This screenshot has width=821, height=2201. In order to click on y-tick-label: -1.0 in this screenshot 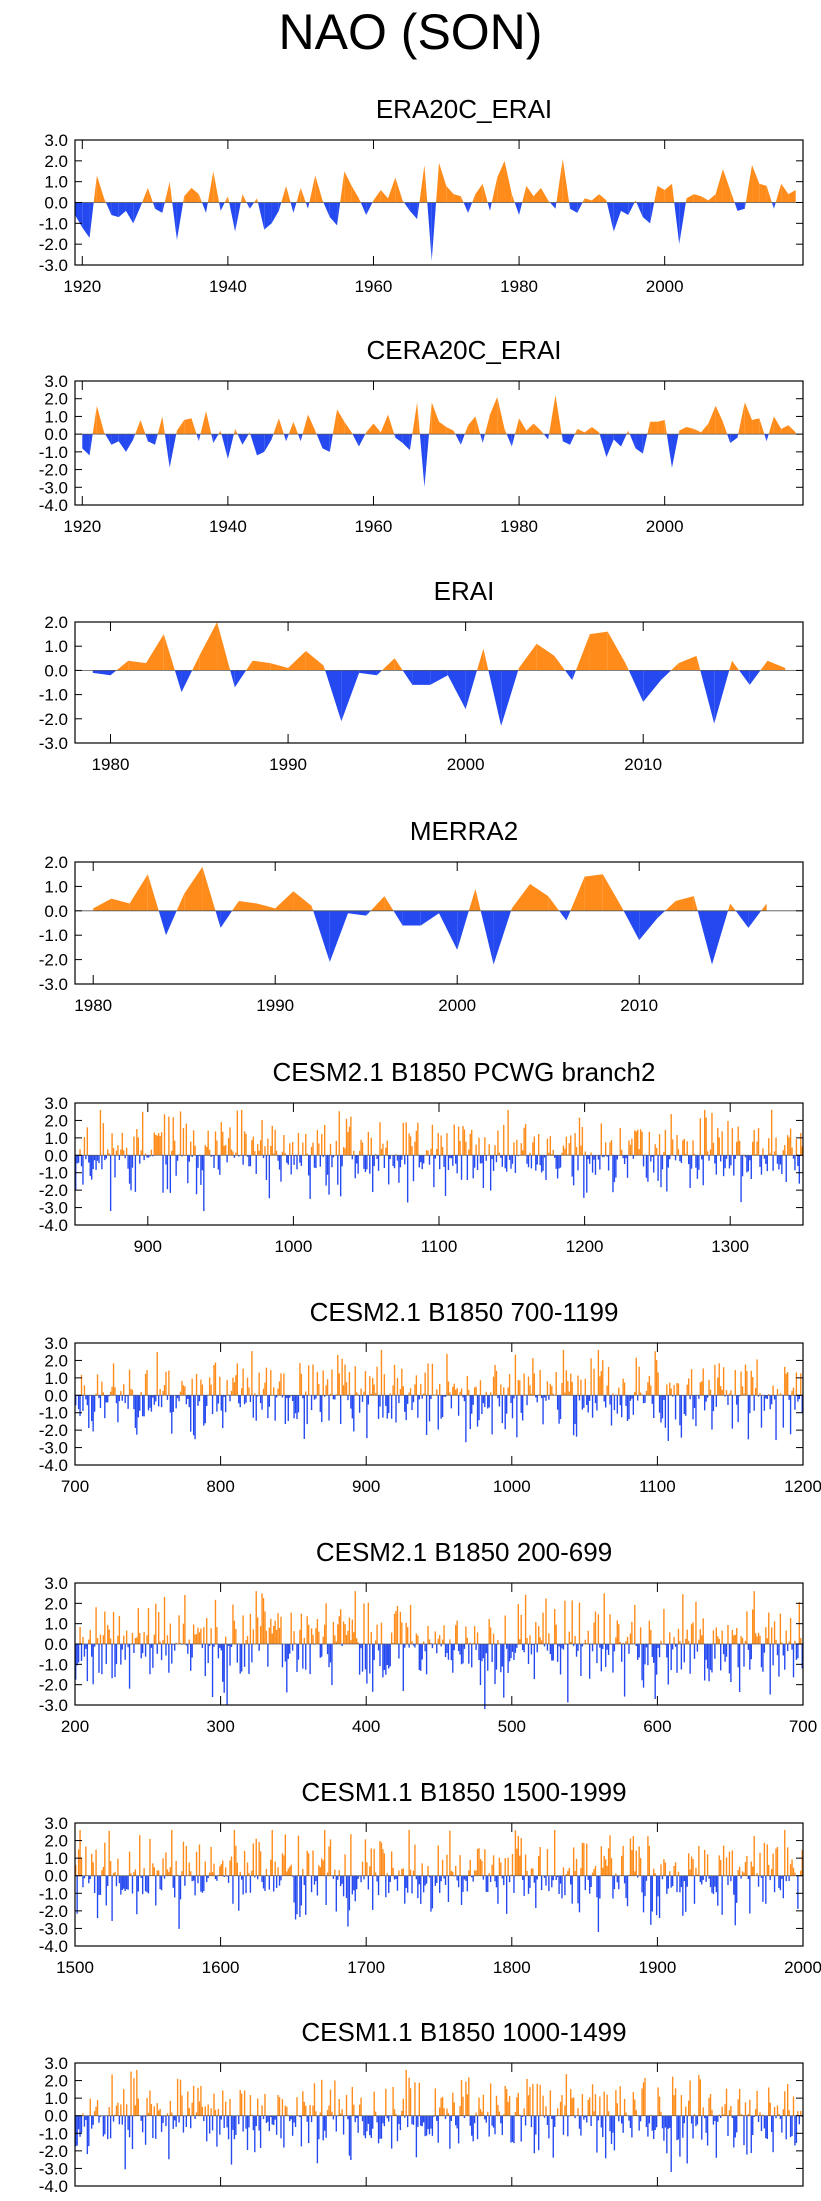, I will do `click(53, 2133)`.